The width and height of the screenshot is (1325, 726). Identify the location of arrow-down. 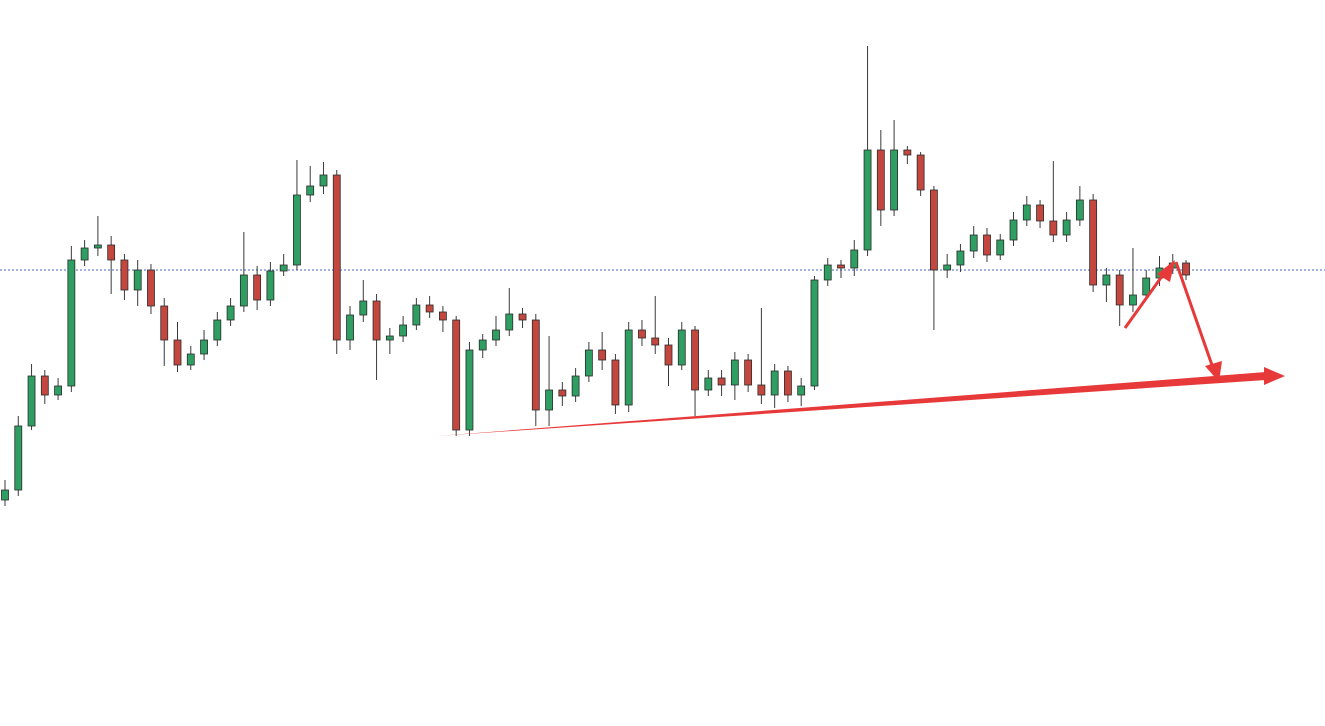
(1194, 315).